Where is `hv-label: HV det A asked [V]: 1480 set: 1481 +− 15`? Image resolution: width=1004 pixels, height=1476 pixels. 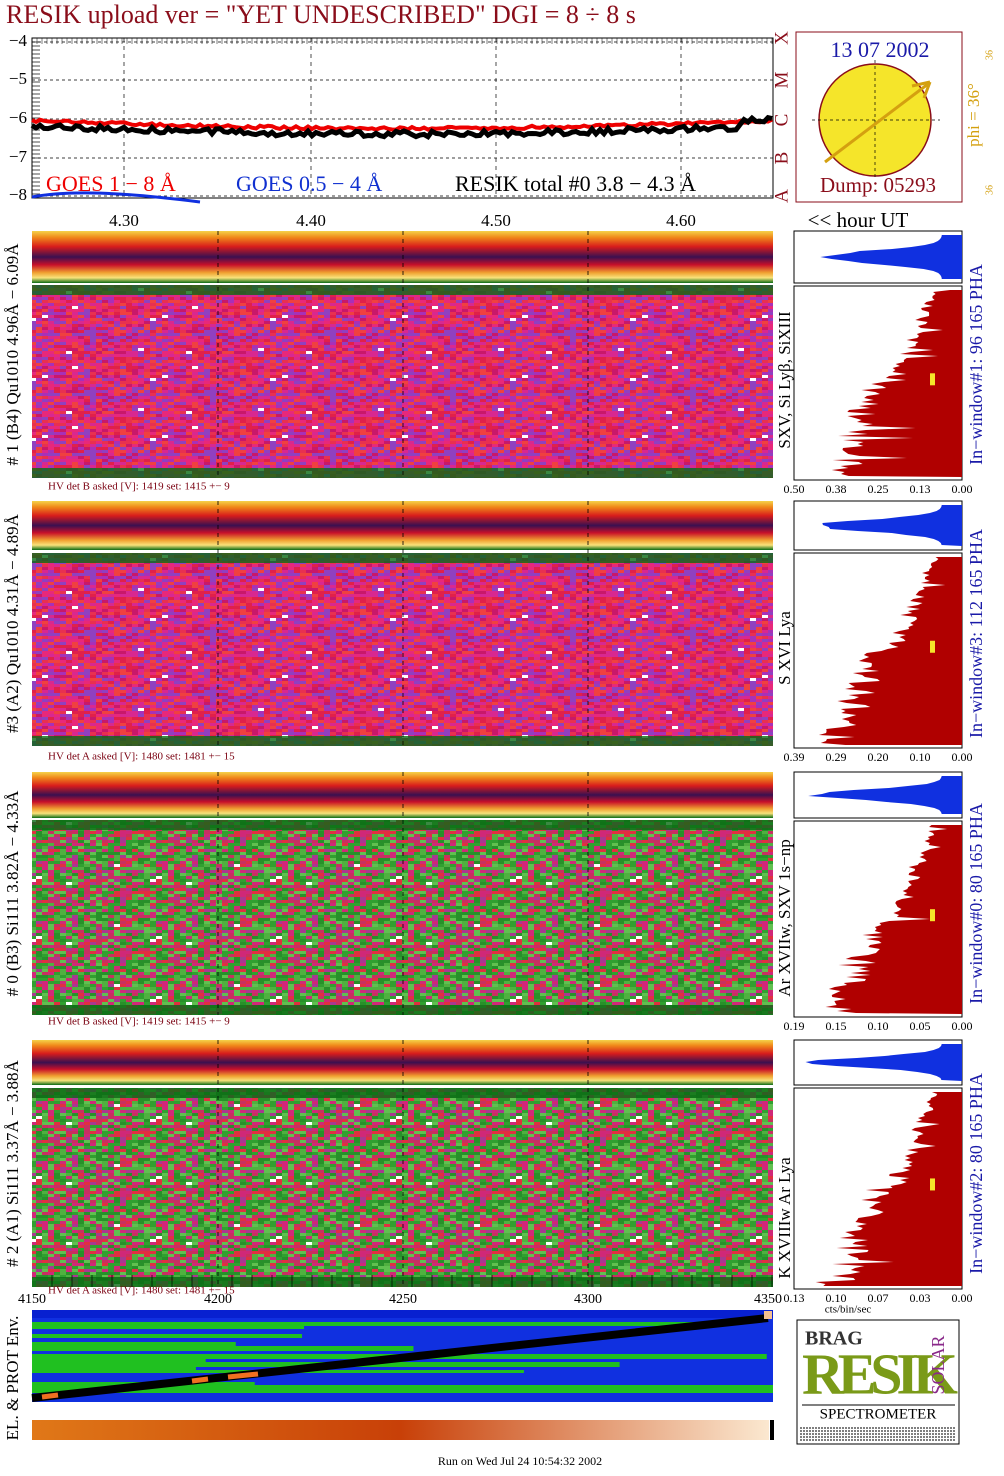 hv-label: HV det A asked [V]: 1480 set: 1481 +− 15 is located at coordinates (141, 757).